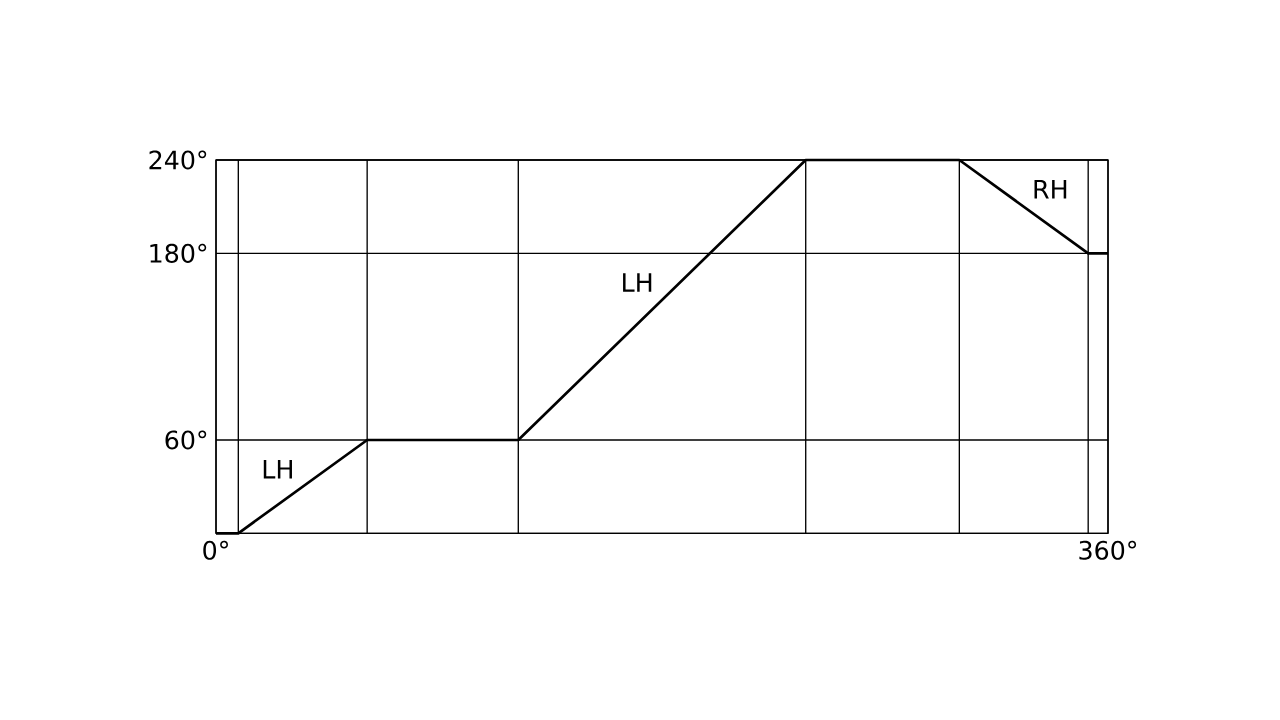  I want to click on x-tick-label: 0°, so click(215, 550).